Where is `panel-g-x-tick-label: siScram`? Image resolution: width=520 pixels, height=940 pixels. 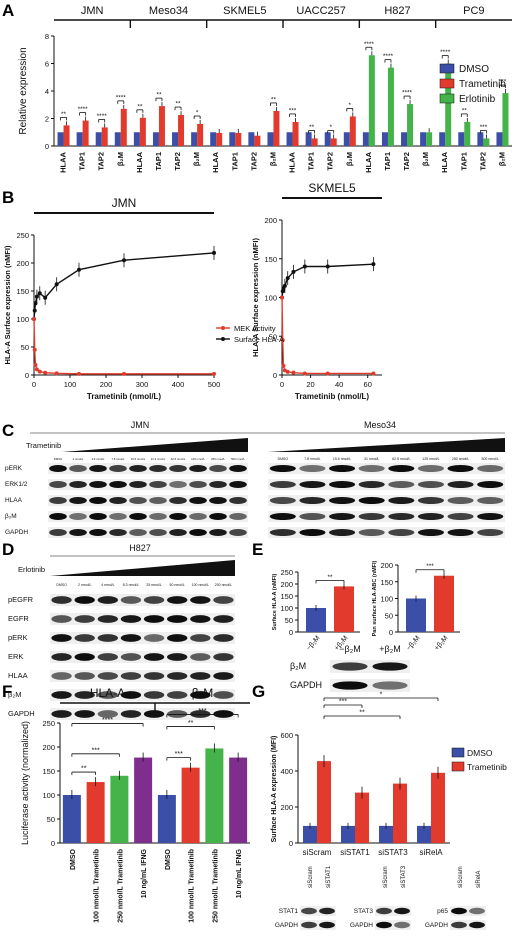 panel-g-x-tick-label: siScram is located at coordinates (317, 852).